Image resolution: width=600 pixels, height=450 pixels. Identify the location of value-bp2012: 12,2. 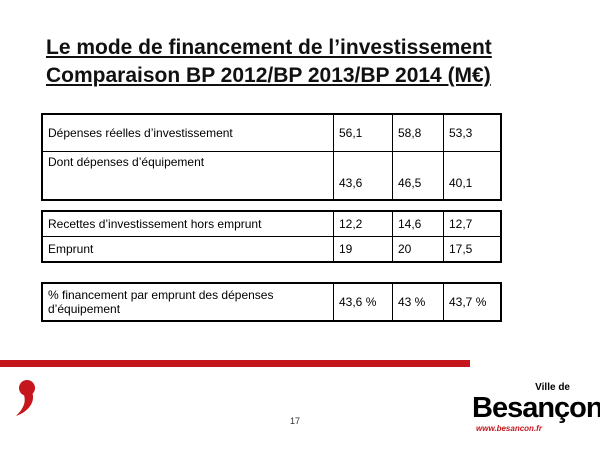
(363, 223).